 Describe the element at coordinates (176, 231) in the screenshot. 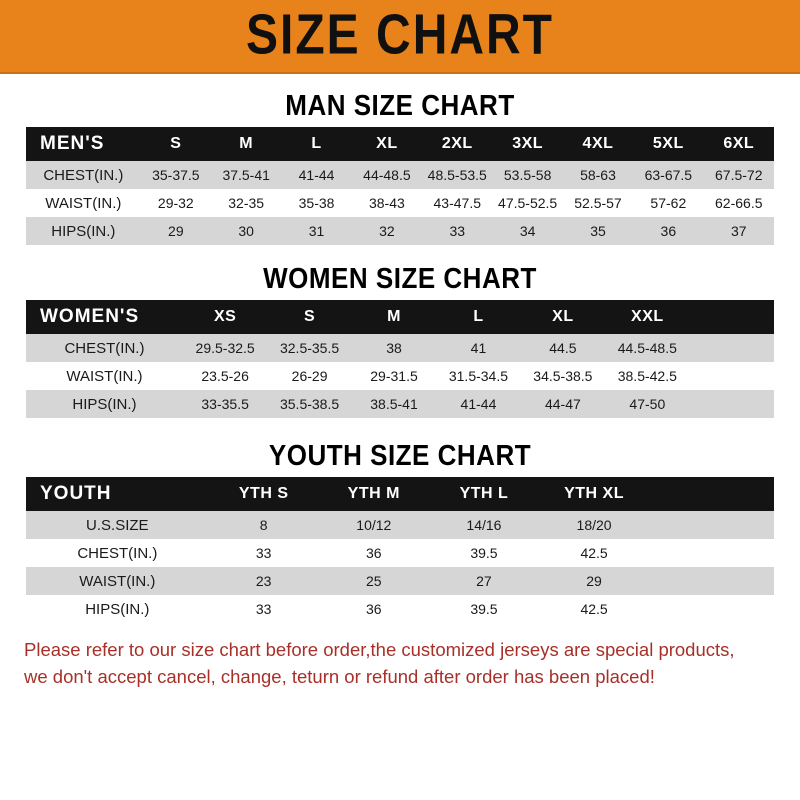

I see `men-hips-s: 29` at that location.